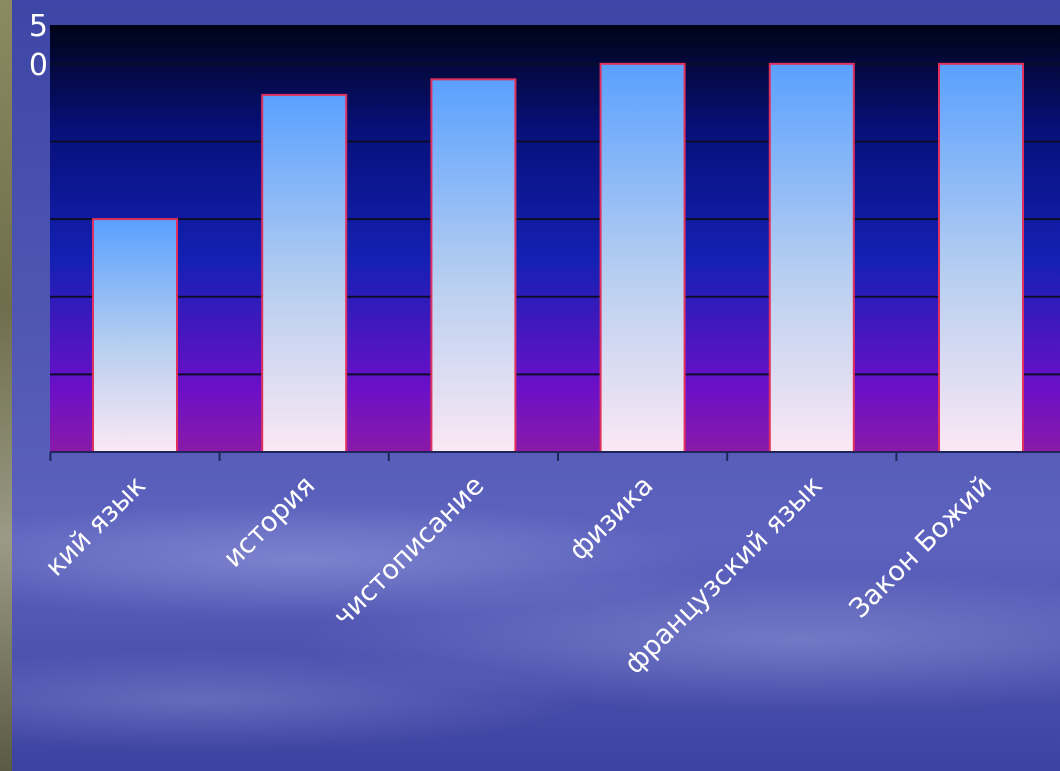 The width and height of the screenshot is (1060, 771). Describe the element at coordinates (611, 518) in the screenshot. I see `x-category-label: физика` at that location.